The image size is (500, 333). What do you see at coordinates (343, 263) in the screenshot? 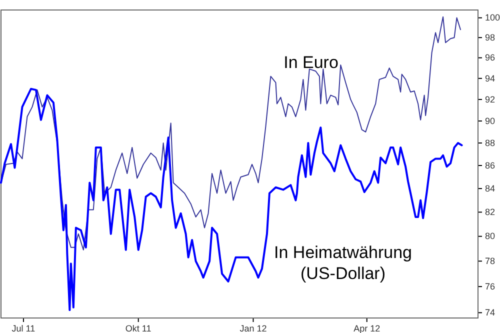
I see `series-label: In Heimatwährung (US-Dollar)` at bounding box center [343, 263].